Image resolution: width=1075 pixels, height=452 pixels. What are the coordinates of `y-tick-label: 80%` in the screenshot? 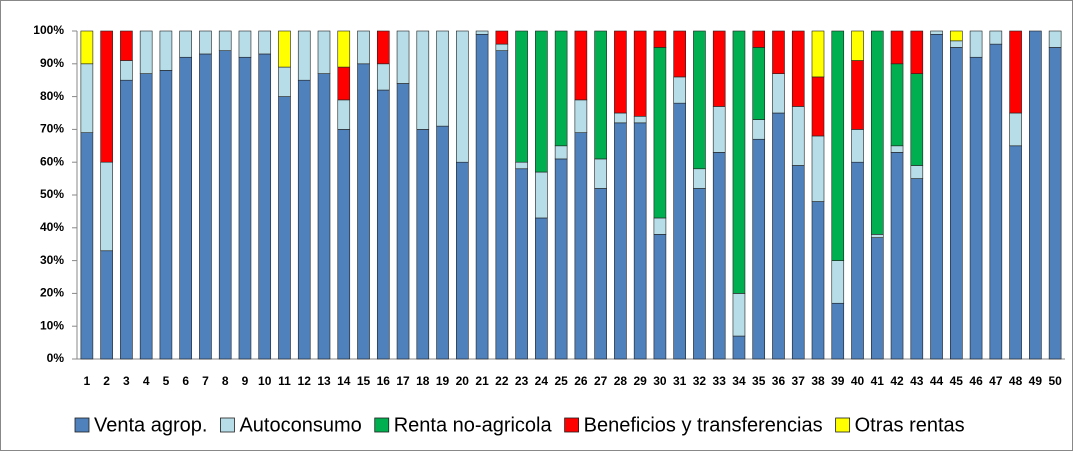 It's located at (52, 96).